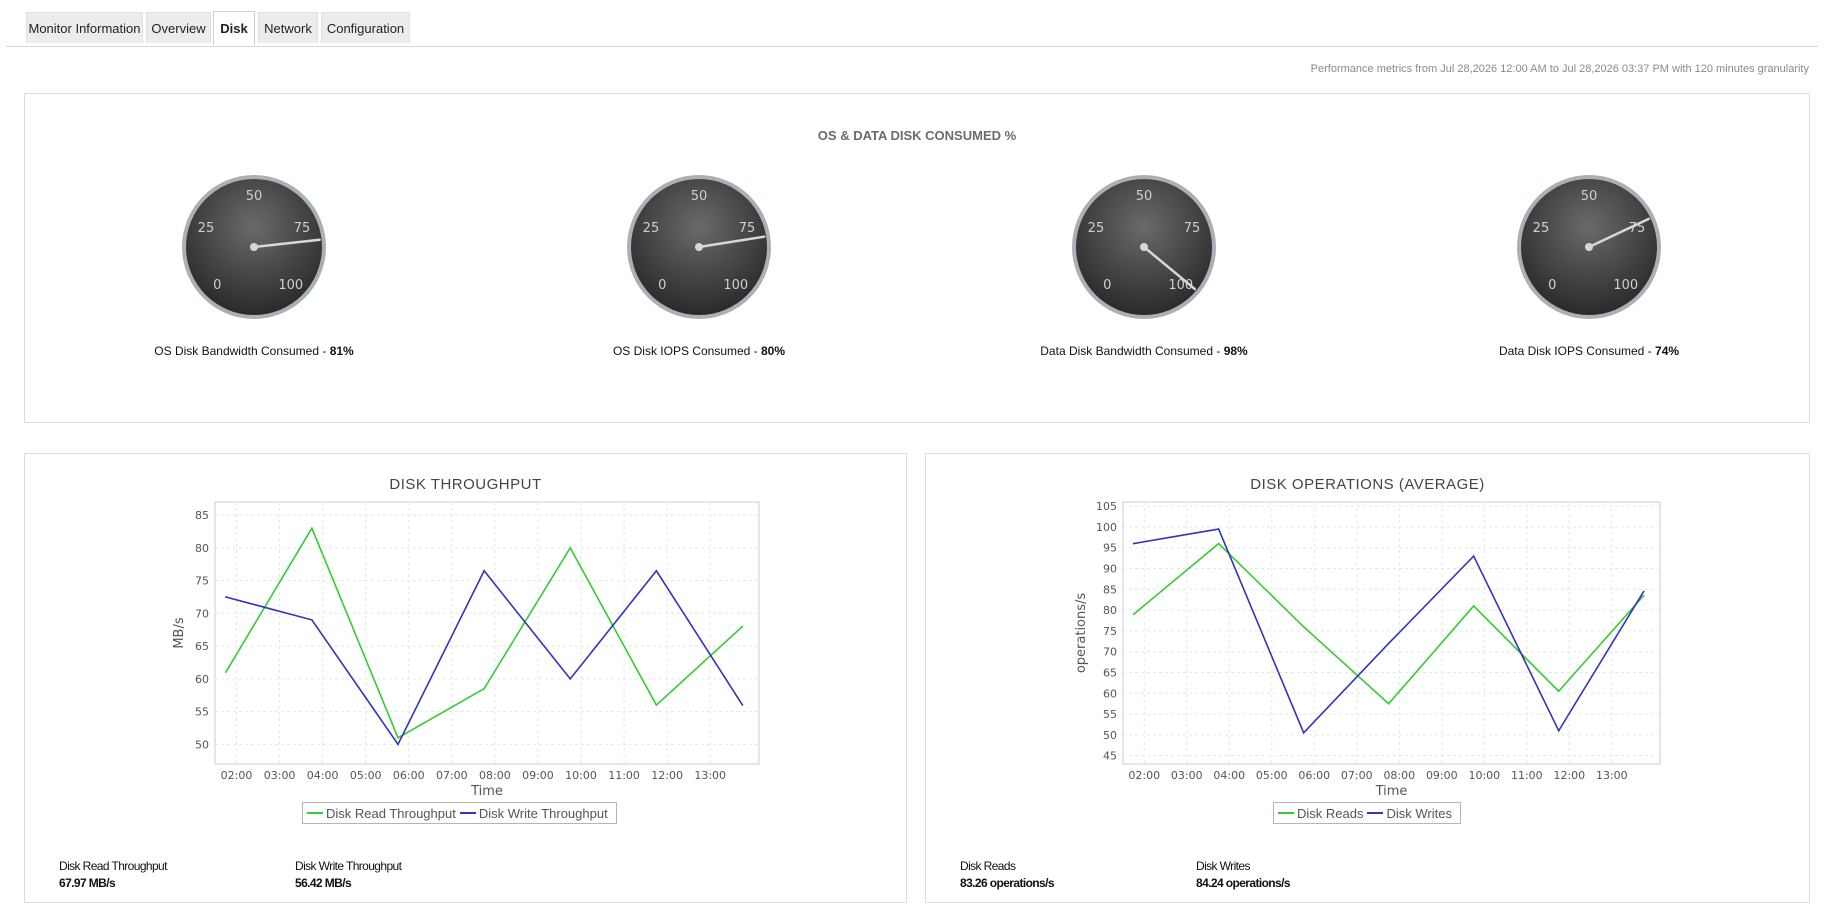  I want to click on tab-network: Network, so click(288, 27).